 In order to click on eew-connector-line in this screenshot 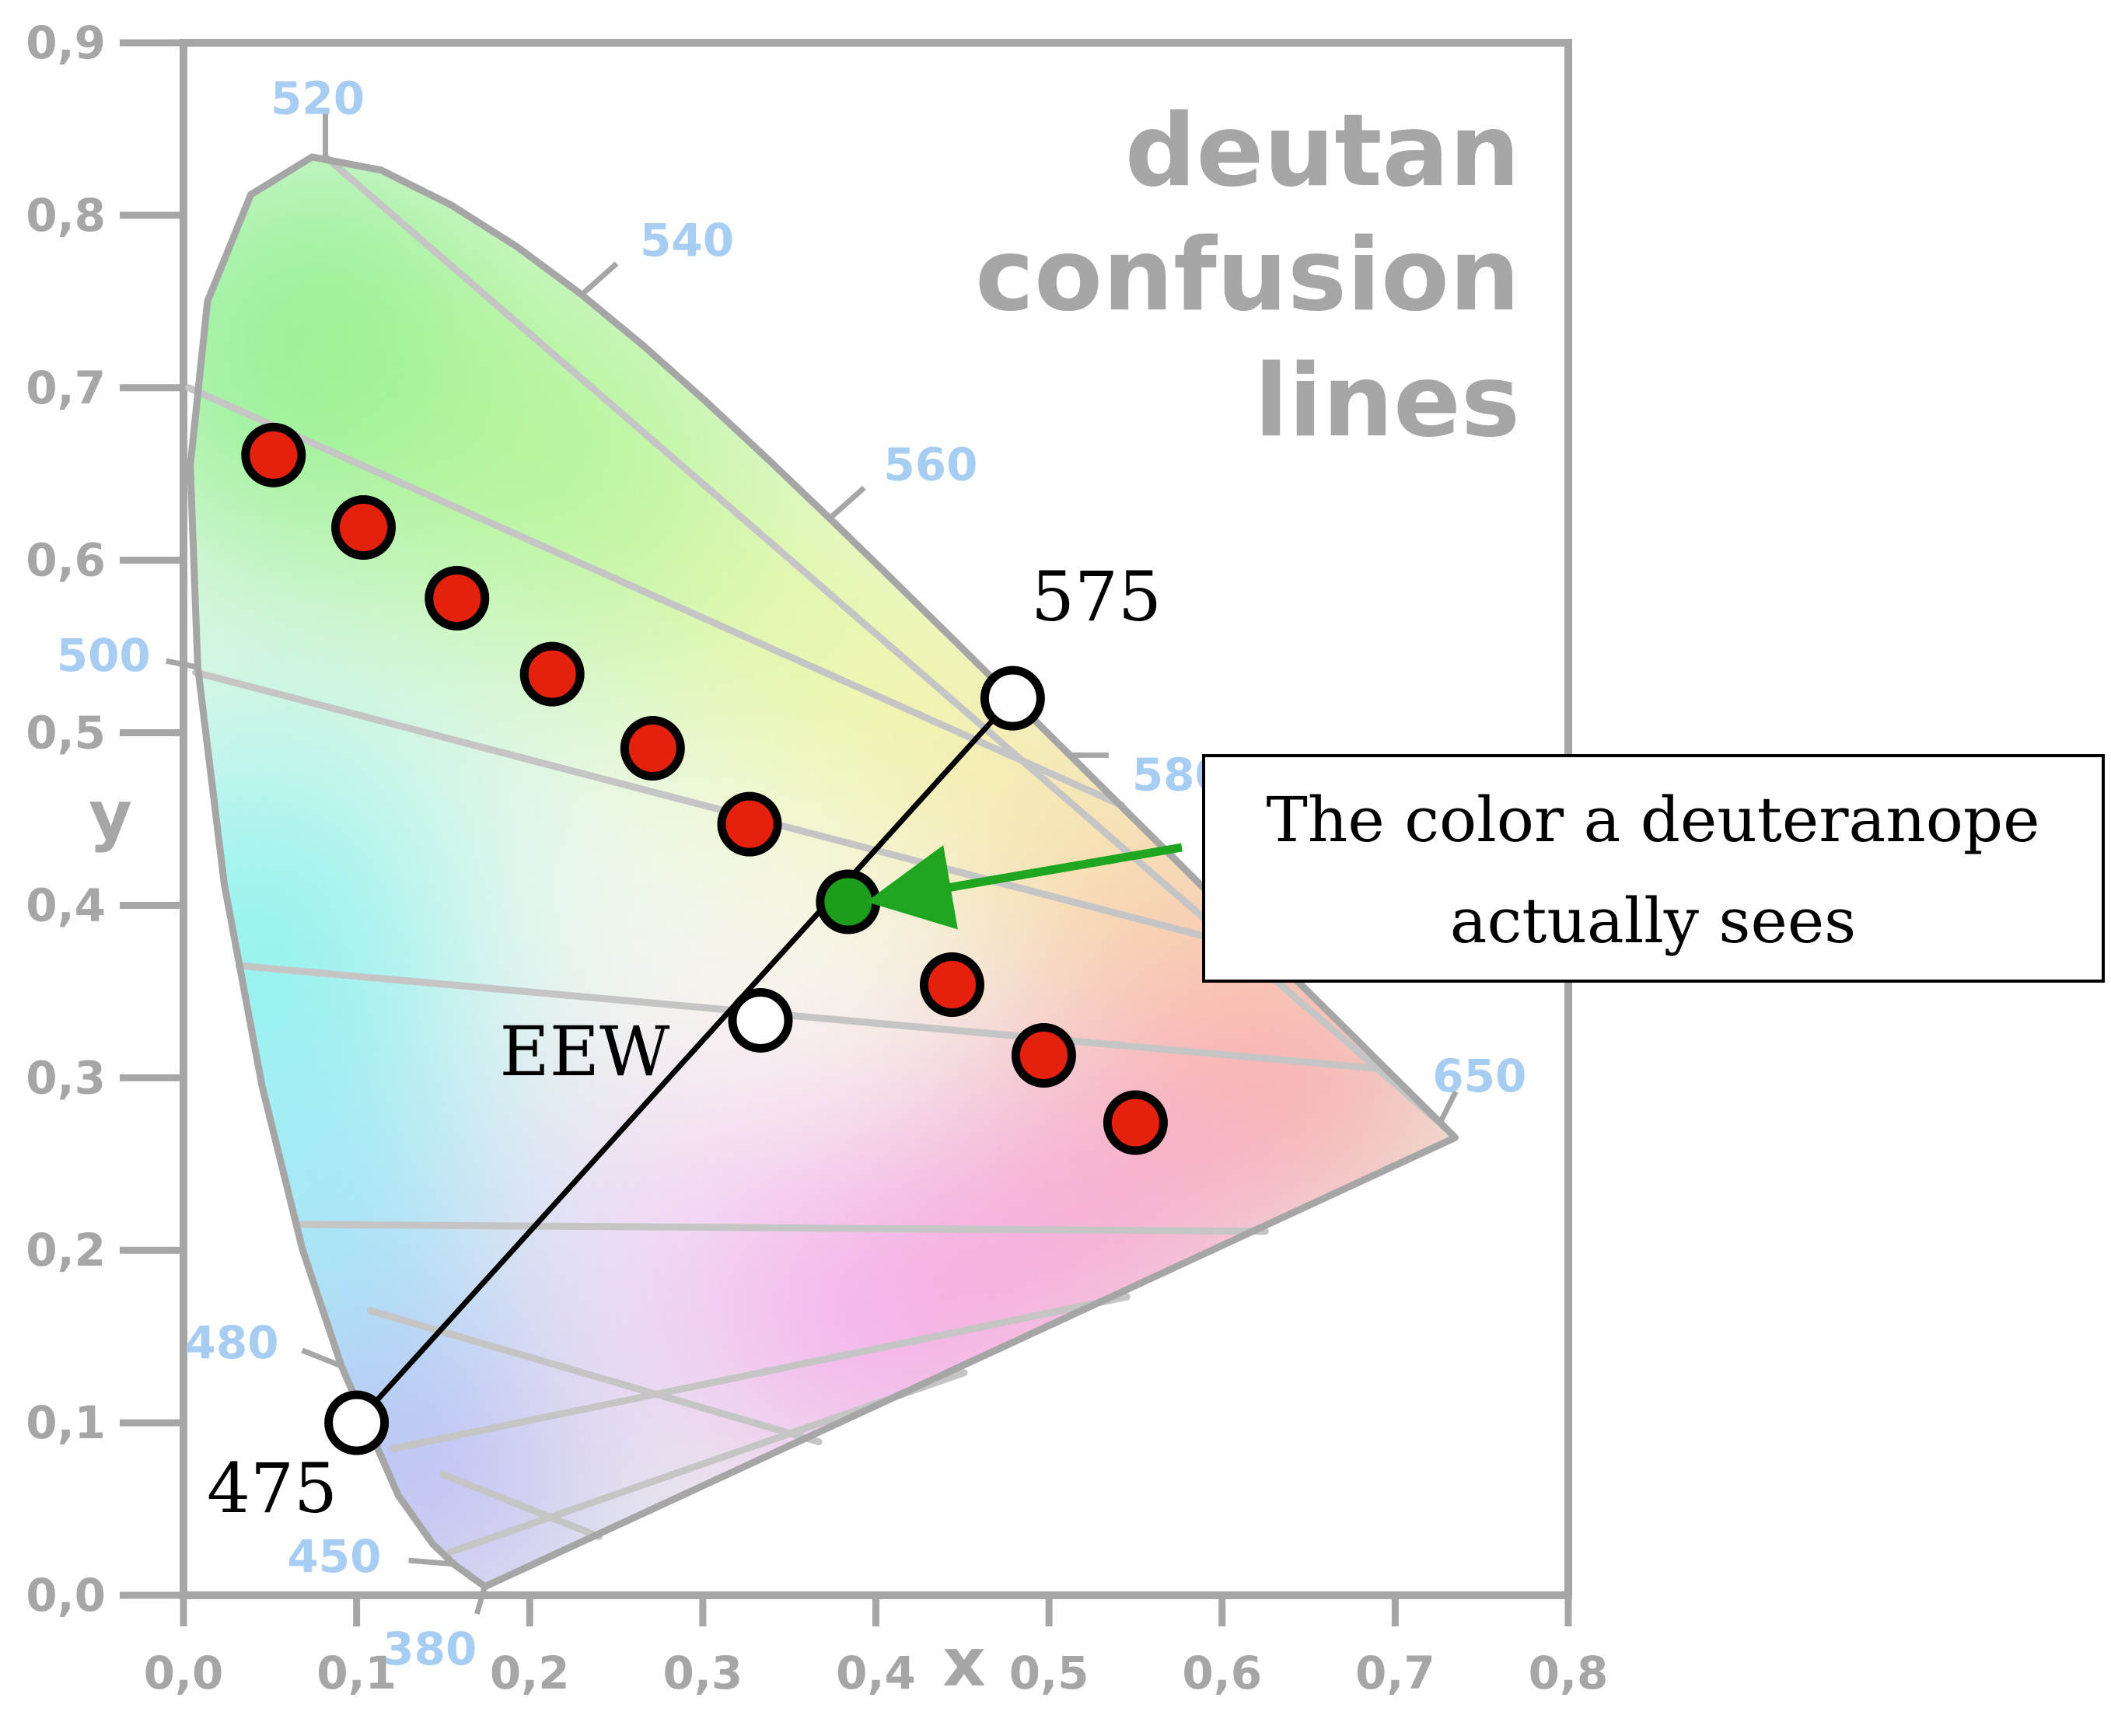, I will do `click(685, 1060)`.